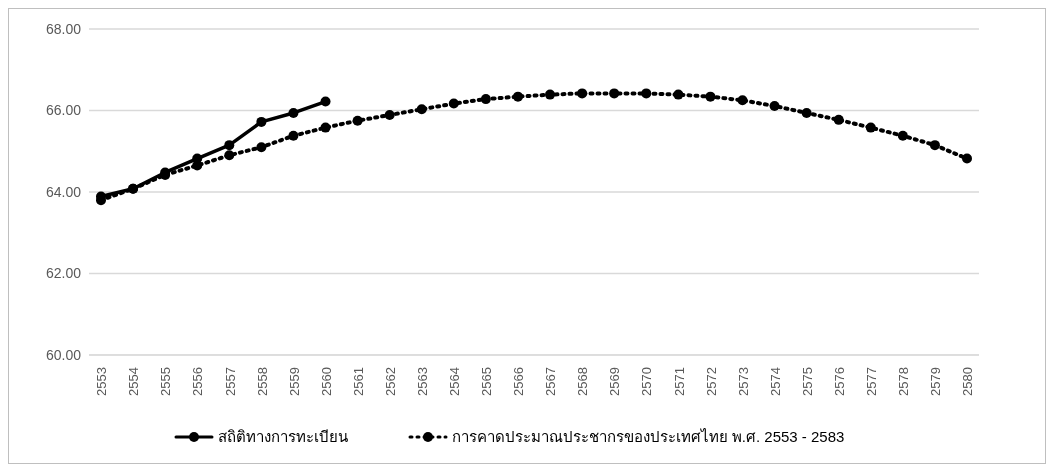  What do you see at coordinates (904, 381) in the screenshot?
I see `x-tick-label: 2578` at bounding box center [904, 381].